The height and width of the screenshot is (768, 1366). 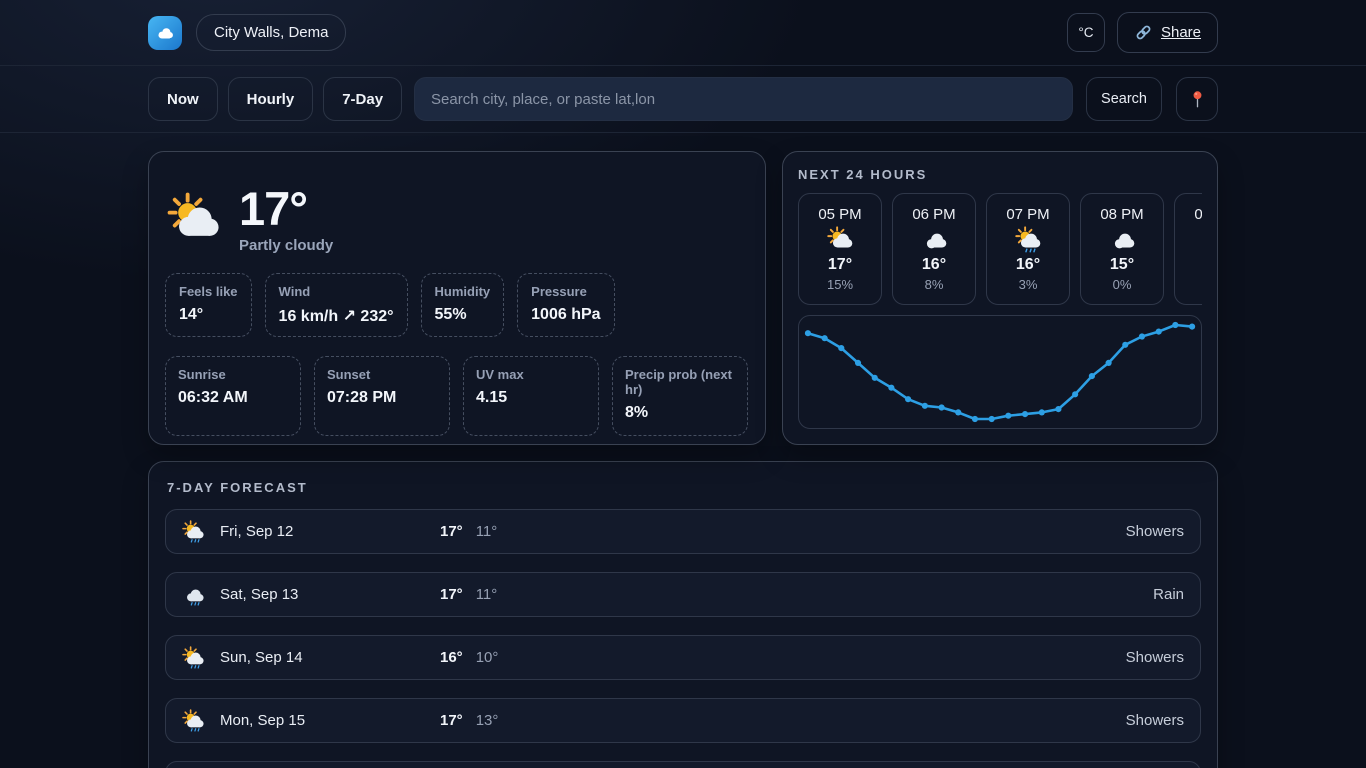 What do you see at coordinates (271, 32) in the screenshot?
I see `location-title: City Walls, Dema` at bounding box center [271, 32].